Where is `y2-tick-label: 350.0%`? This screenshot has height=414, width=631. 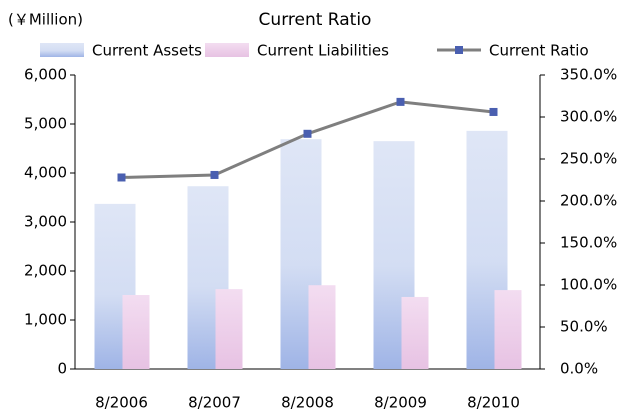
y2-tick-label: 350.0% is located at coordinates (588, 75).